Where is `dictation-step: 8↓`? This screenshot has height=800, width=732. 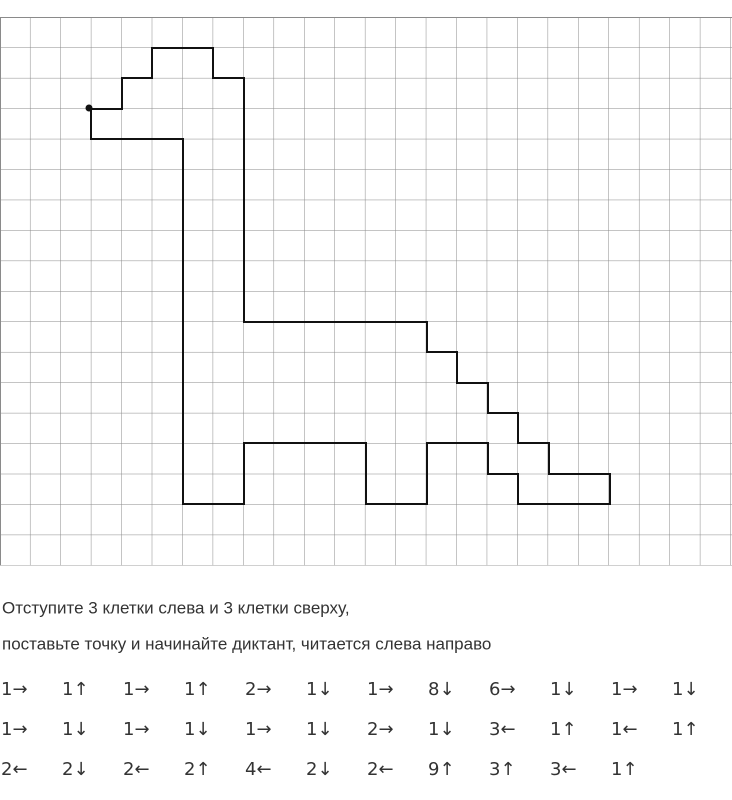
dictation-step: 8↓ is located at coordinates (441, 689).